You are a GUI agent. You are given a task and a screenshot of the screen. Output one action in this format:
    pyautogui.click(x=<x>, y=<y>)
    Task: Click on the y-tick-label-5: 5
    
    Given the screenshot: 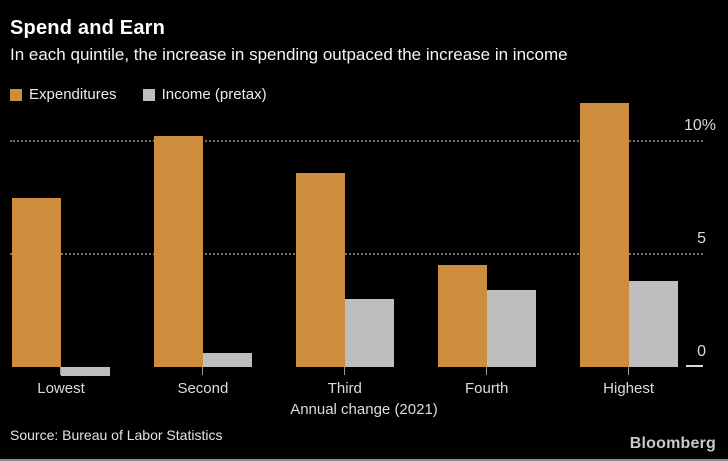 What is the action you would take?
    pyautogui.click(x=701, y=238)
    